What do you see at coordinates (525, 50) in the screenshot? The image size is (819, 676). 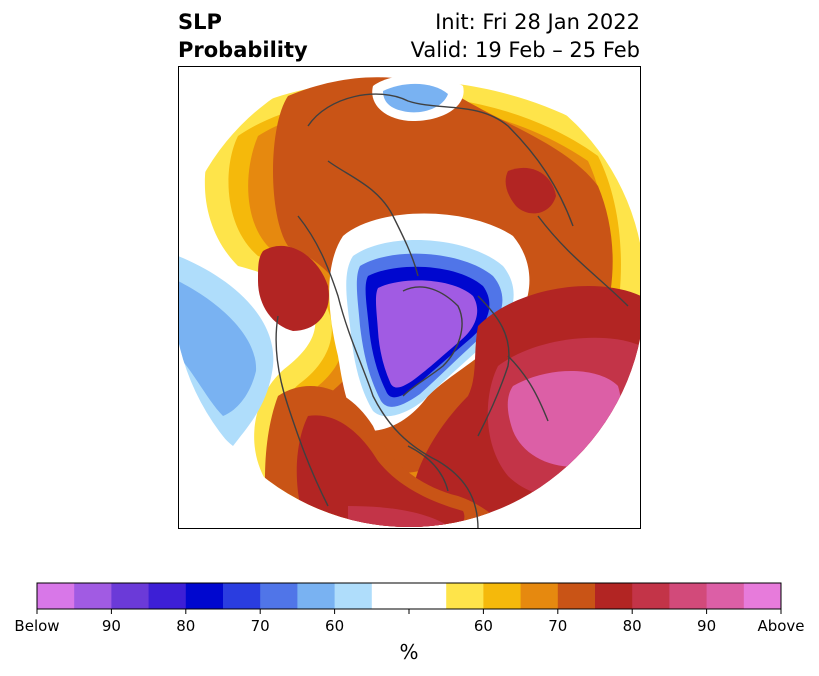 I see `valid-range: Valid: 19 Feb – 25 Feb` at bounding box center [525, 50].